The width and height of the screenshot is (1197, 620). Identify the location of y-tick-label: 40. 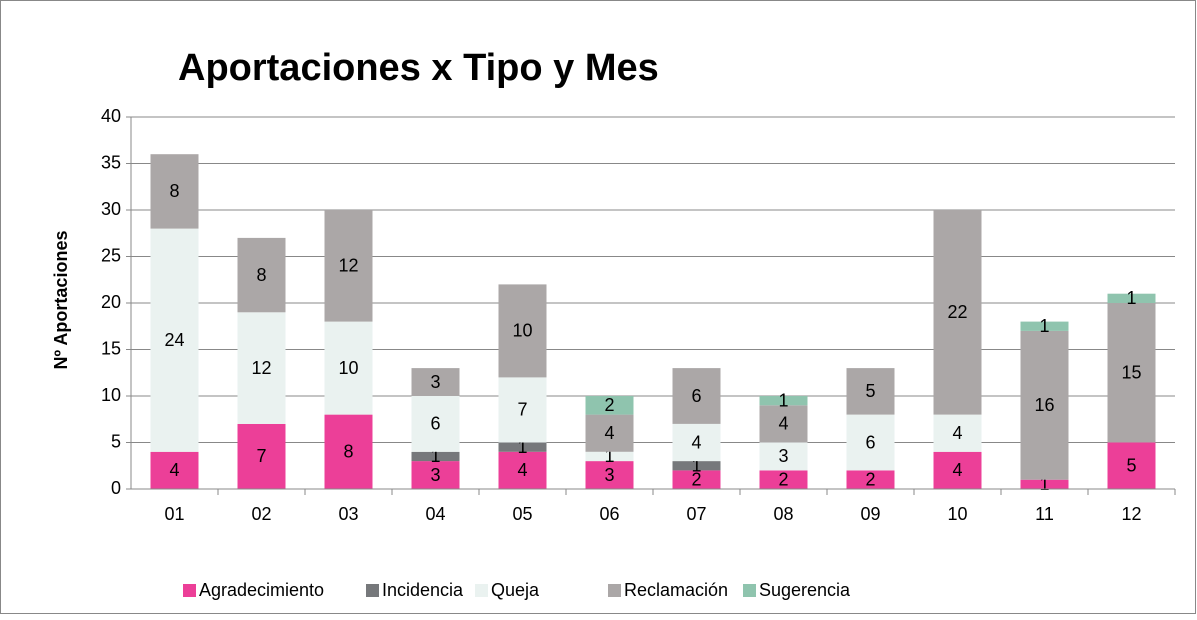
(111, 116).